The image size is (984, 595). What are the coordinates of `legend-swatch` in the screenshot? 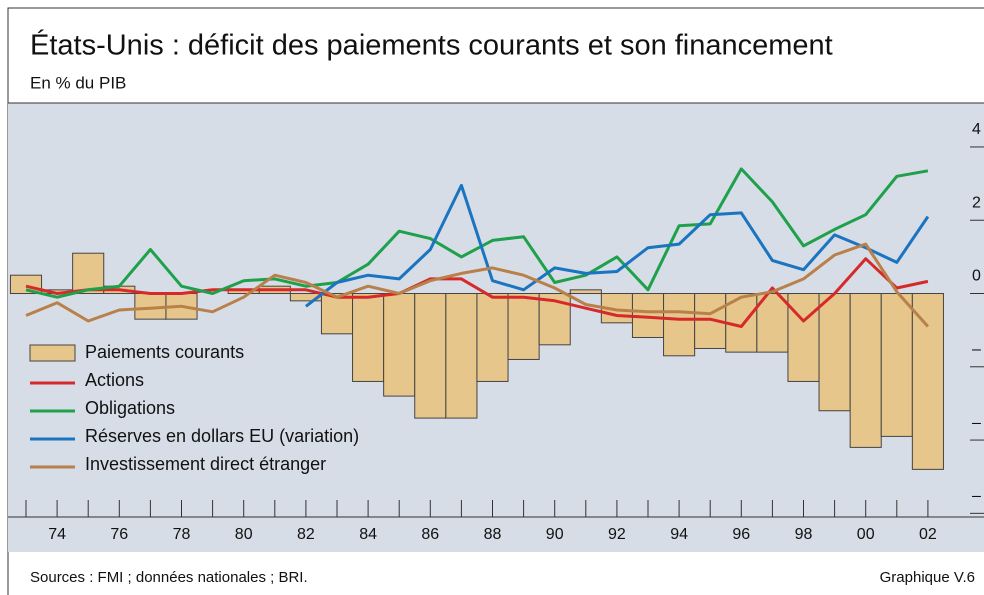 It's located at (52, 353).